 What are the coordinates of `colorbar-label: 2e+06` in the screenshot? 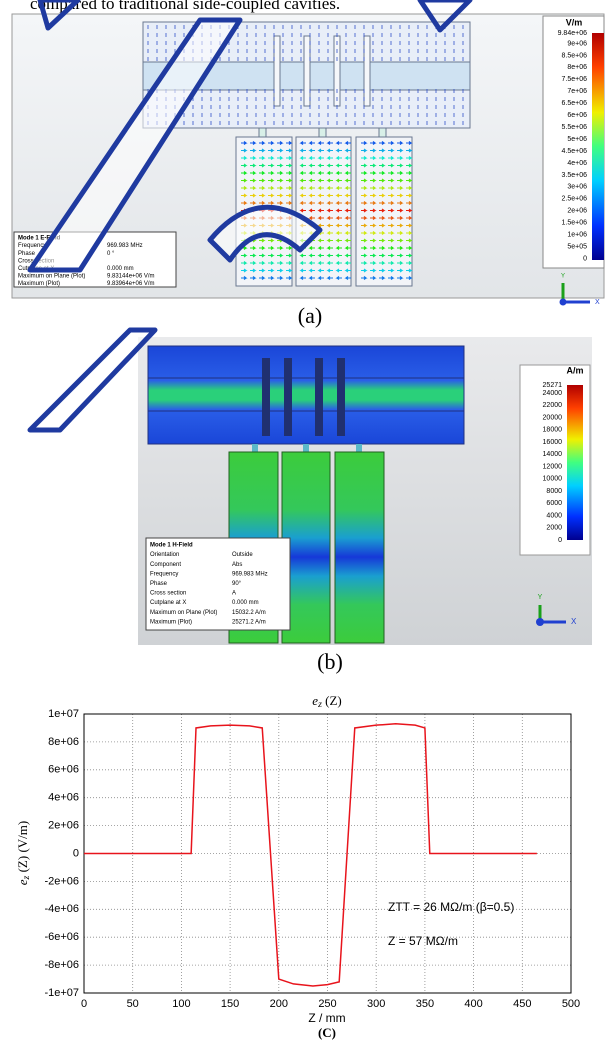 It's located at (577, 211).